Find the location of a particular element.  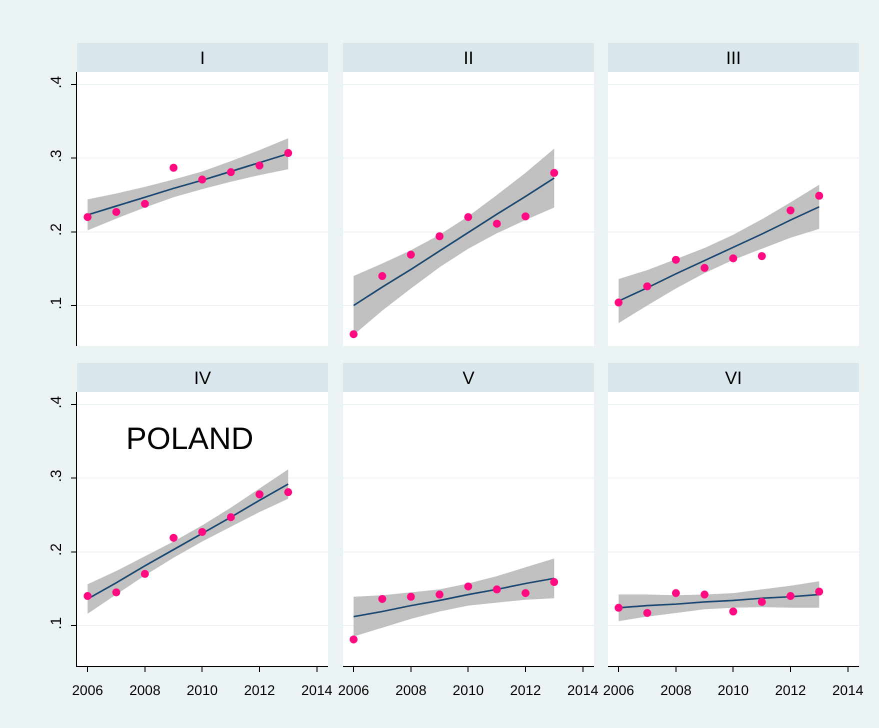

annotation: POLAND is located at coordinates (190, 438).